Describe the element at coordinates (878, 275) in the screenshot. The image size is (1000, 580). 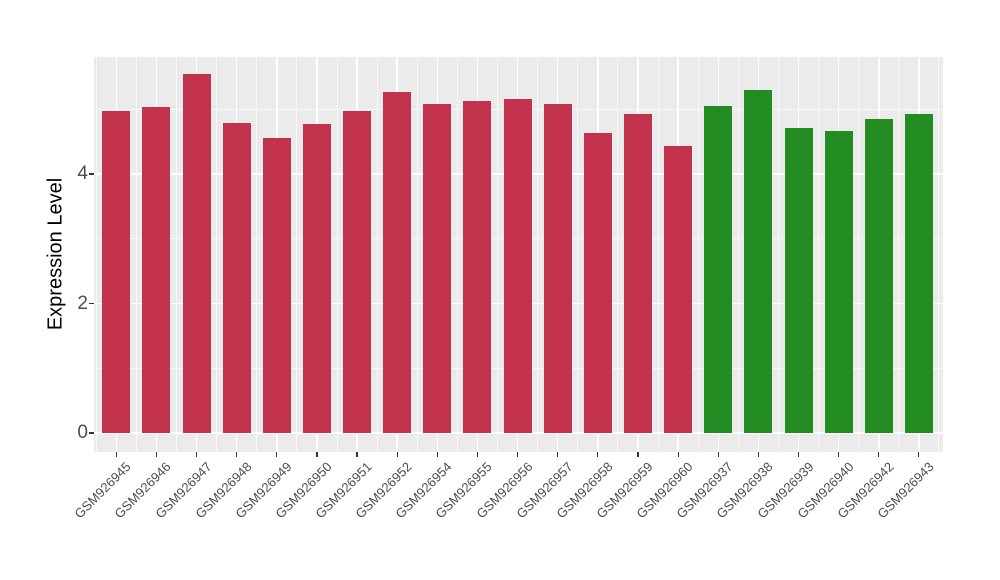
I see `bar-GSM926942` at that location.